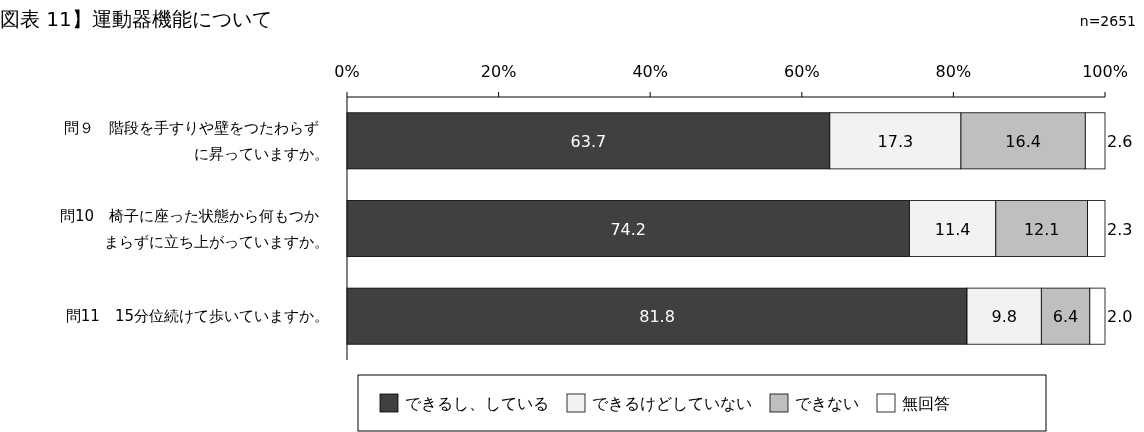  Describe the element at coordinates (1107, 21) in the screenshot. I see `text: n=2651` at that location.